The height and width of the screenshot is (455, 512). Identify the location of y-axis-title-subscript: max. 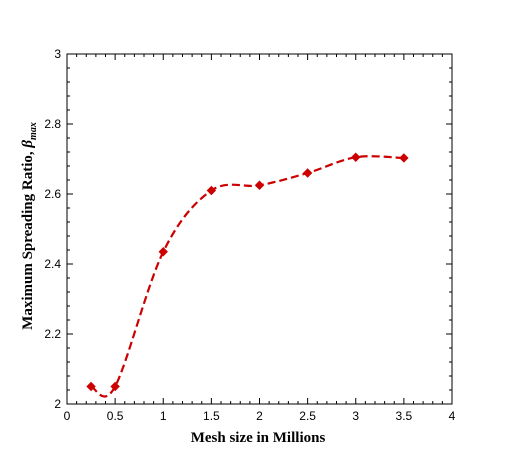
(33, 131).